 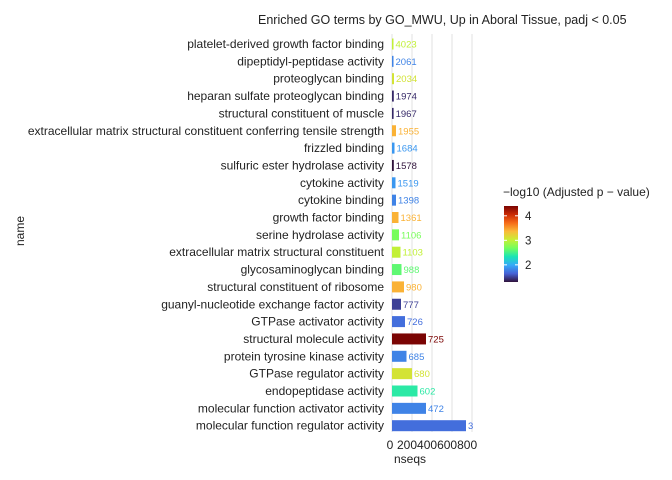 What do you see at coordinates (412, 270) in the screenshot?
I see `value-label-13: 988` at bounding box center [412, 270].